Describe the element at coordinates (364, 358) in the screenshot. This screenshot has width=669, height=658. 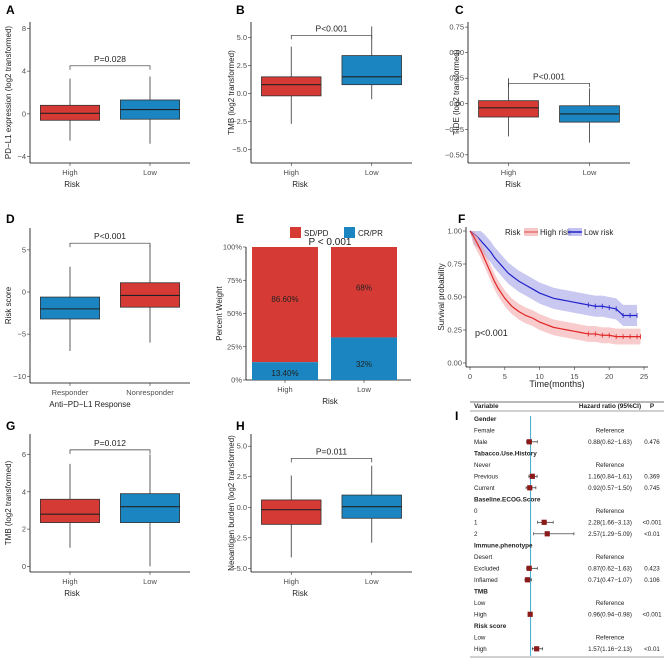
I see `bar-crpr-low` at that location.